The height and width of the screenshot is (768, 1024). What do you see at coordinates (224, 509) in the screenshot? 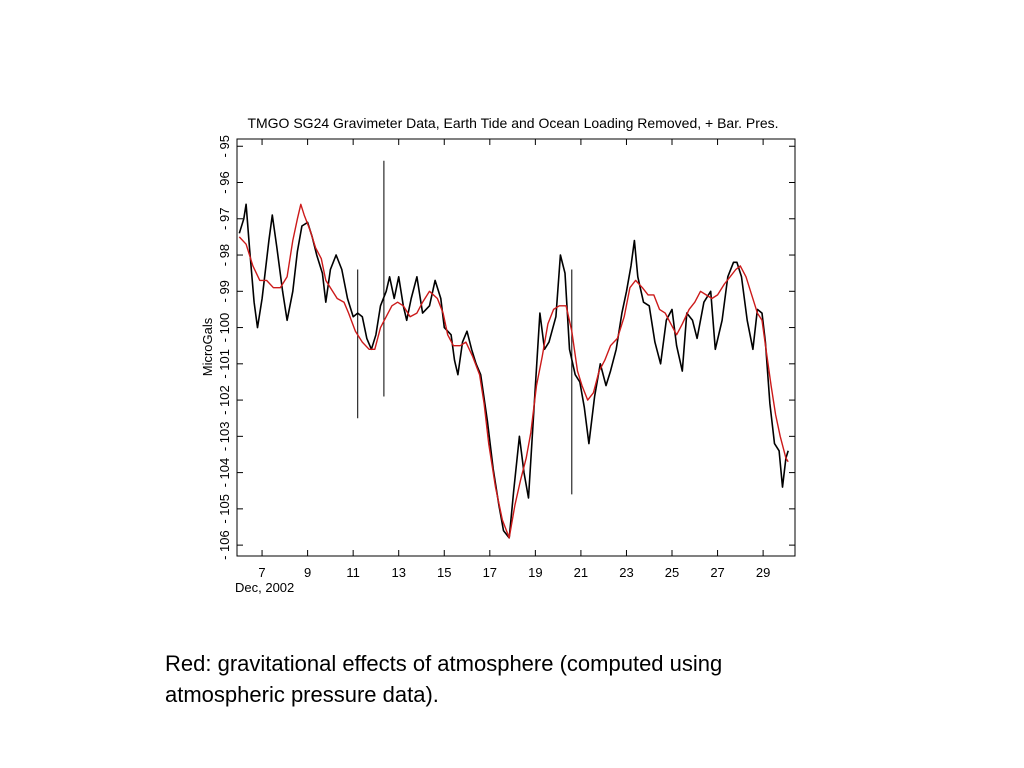
I see `y-tick-label: - 105` at bounding box center [224, 509].